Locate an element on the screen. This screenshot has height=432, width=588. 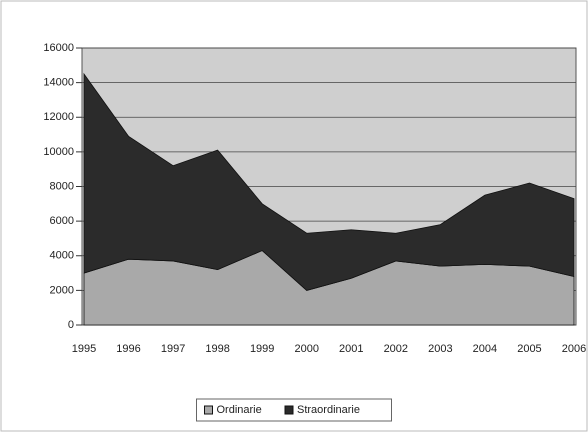
x-tick-label: 2005 is located at coordinates (529, 349).